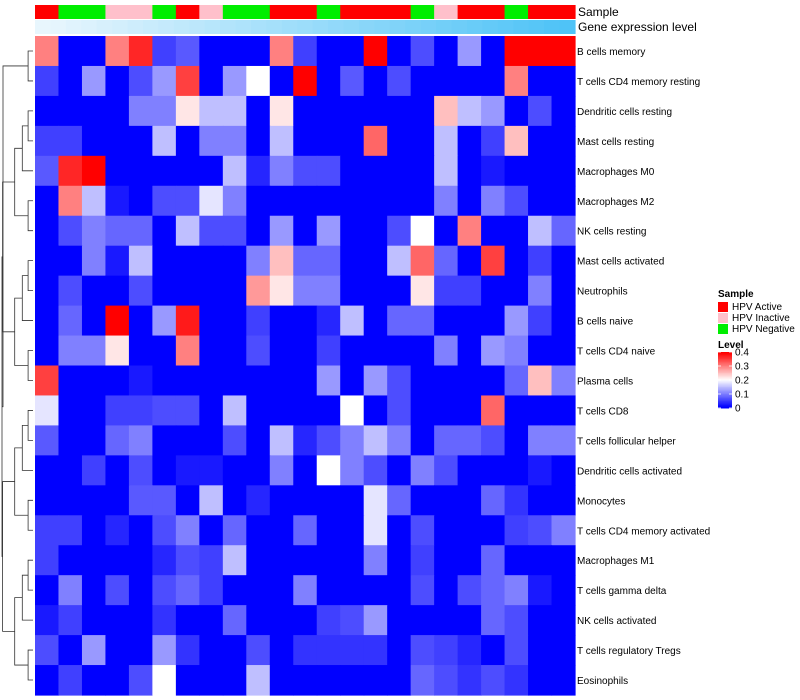  Describe the element at coordinates (140, 12) in the screenshot. I see `sample-annotation-cell` at that location.